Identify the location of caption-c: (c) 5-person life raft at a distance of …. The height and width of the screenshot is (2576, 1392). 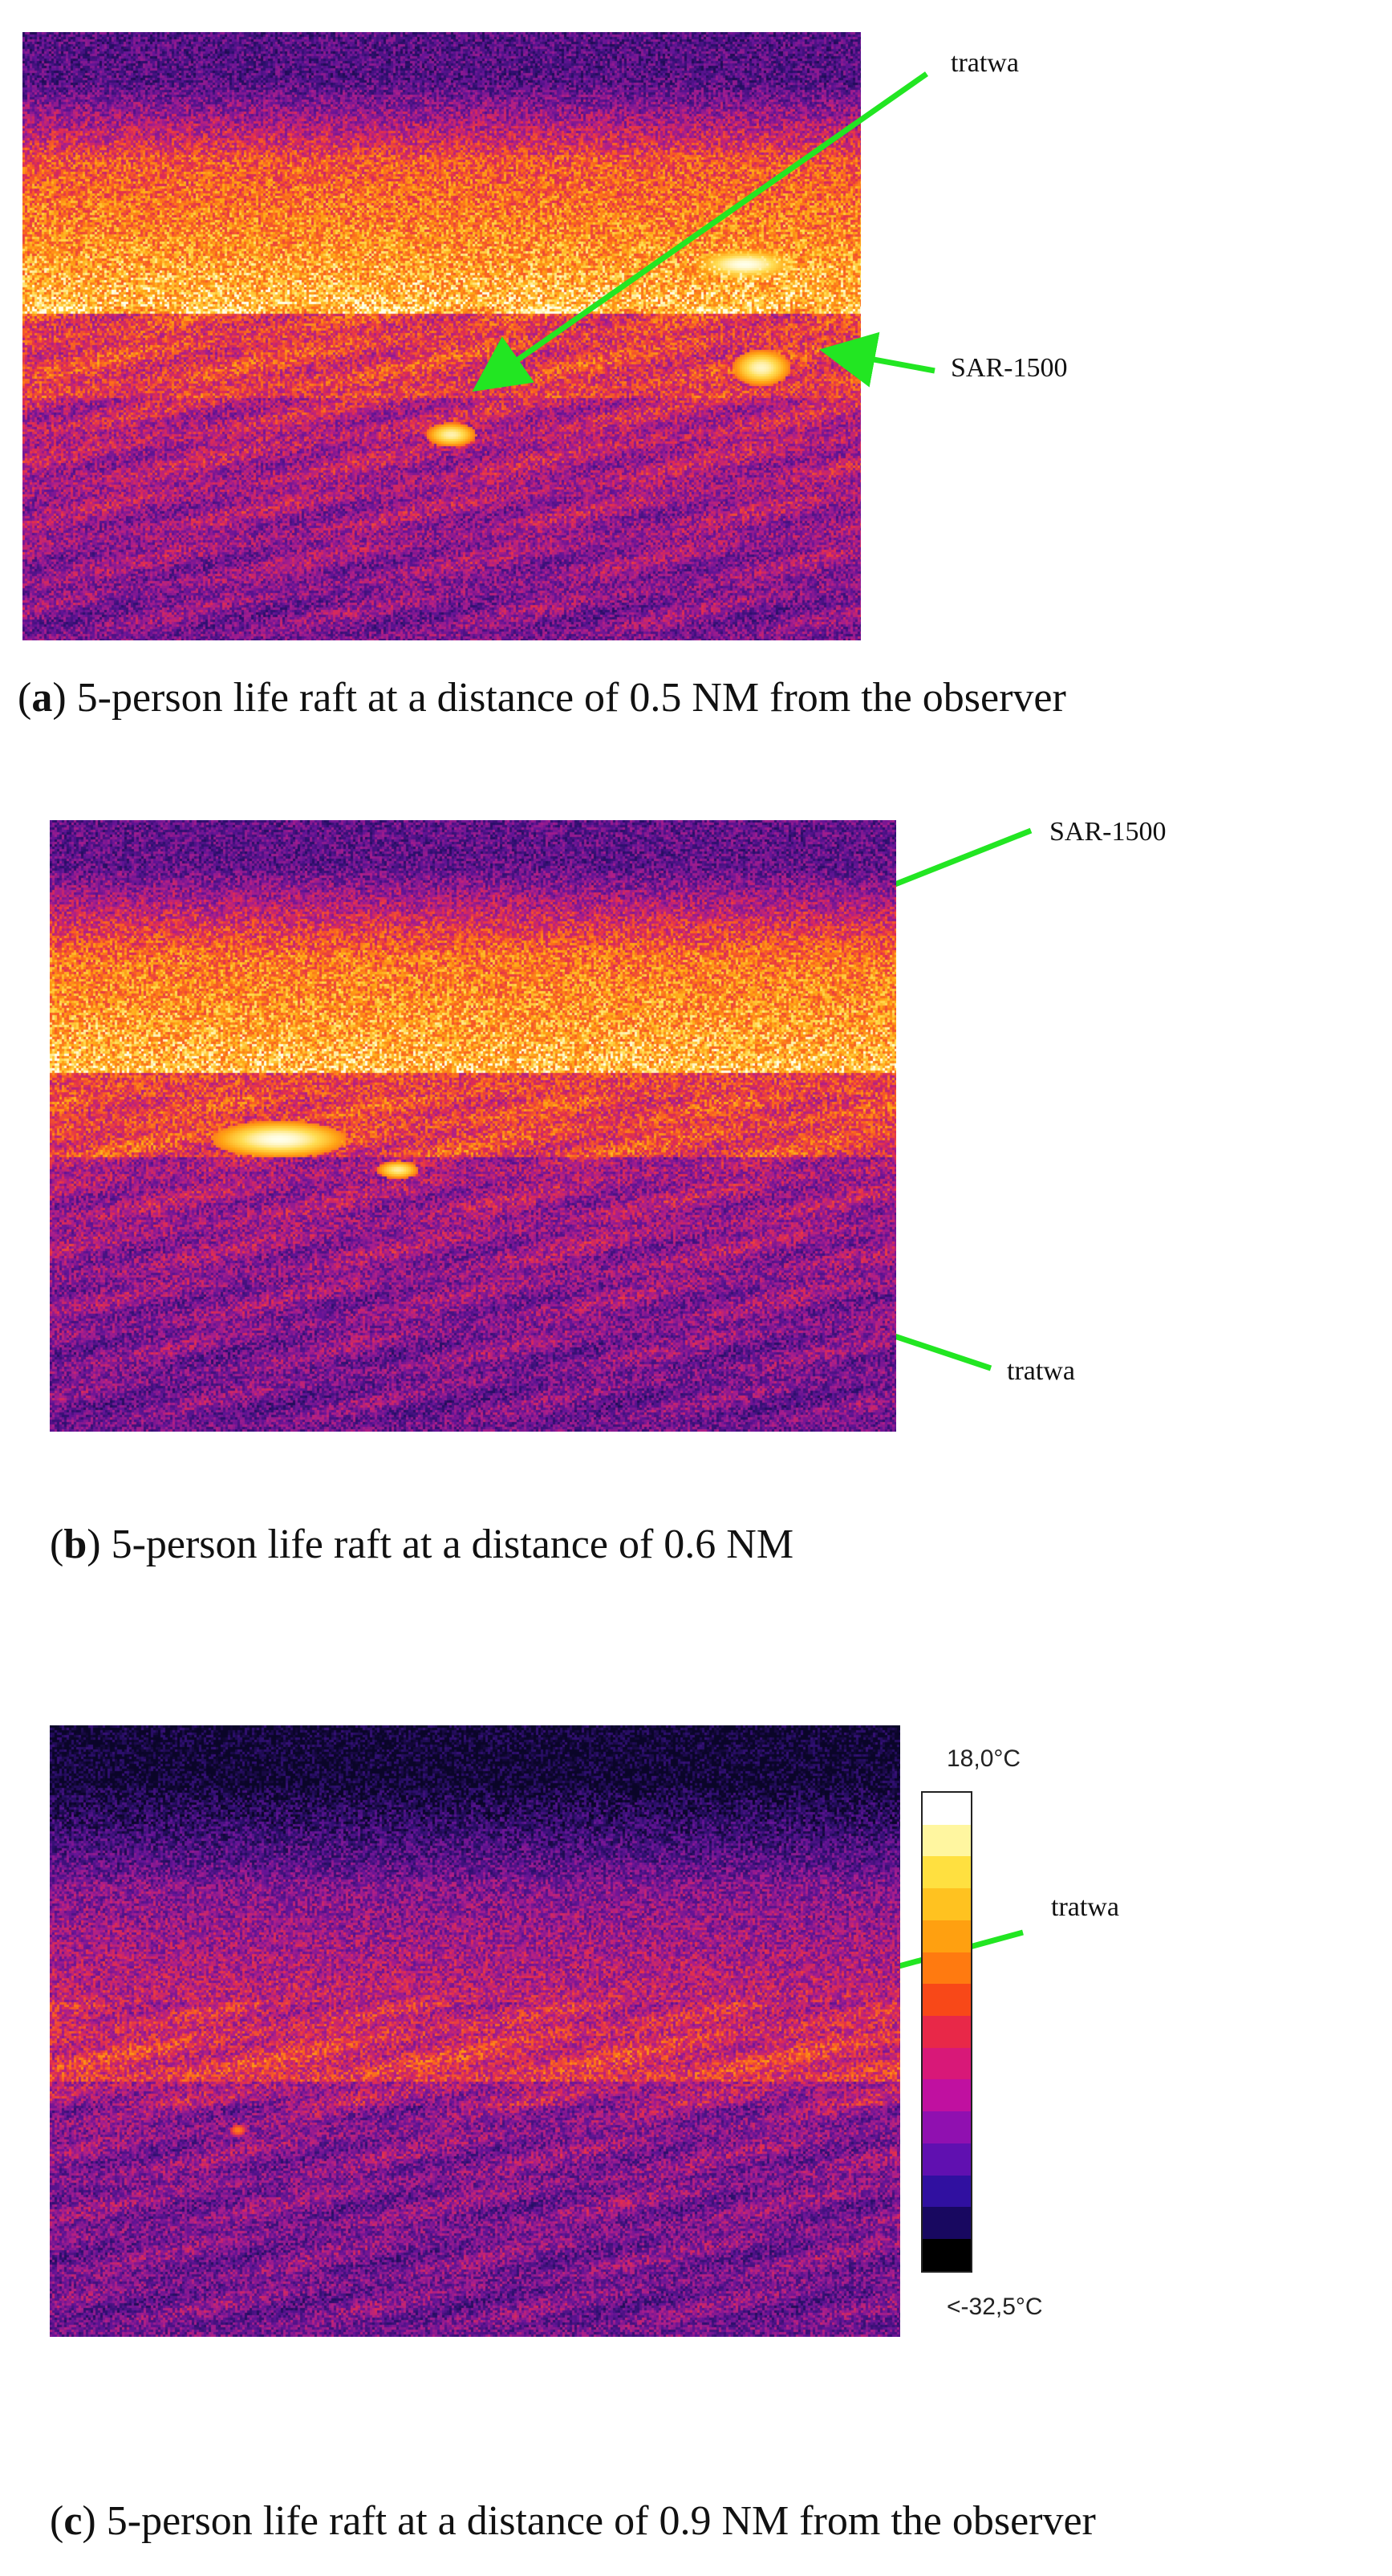
(573, 2521).